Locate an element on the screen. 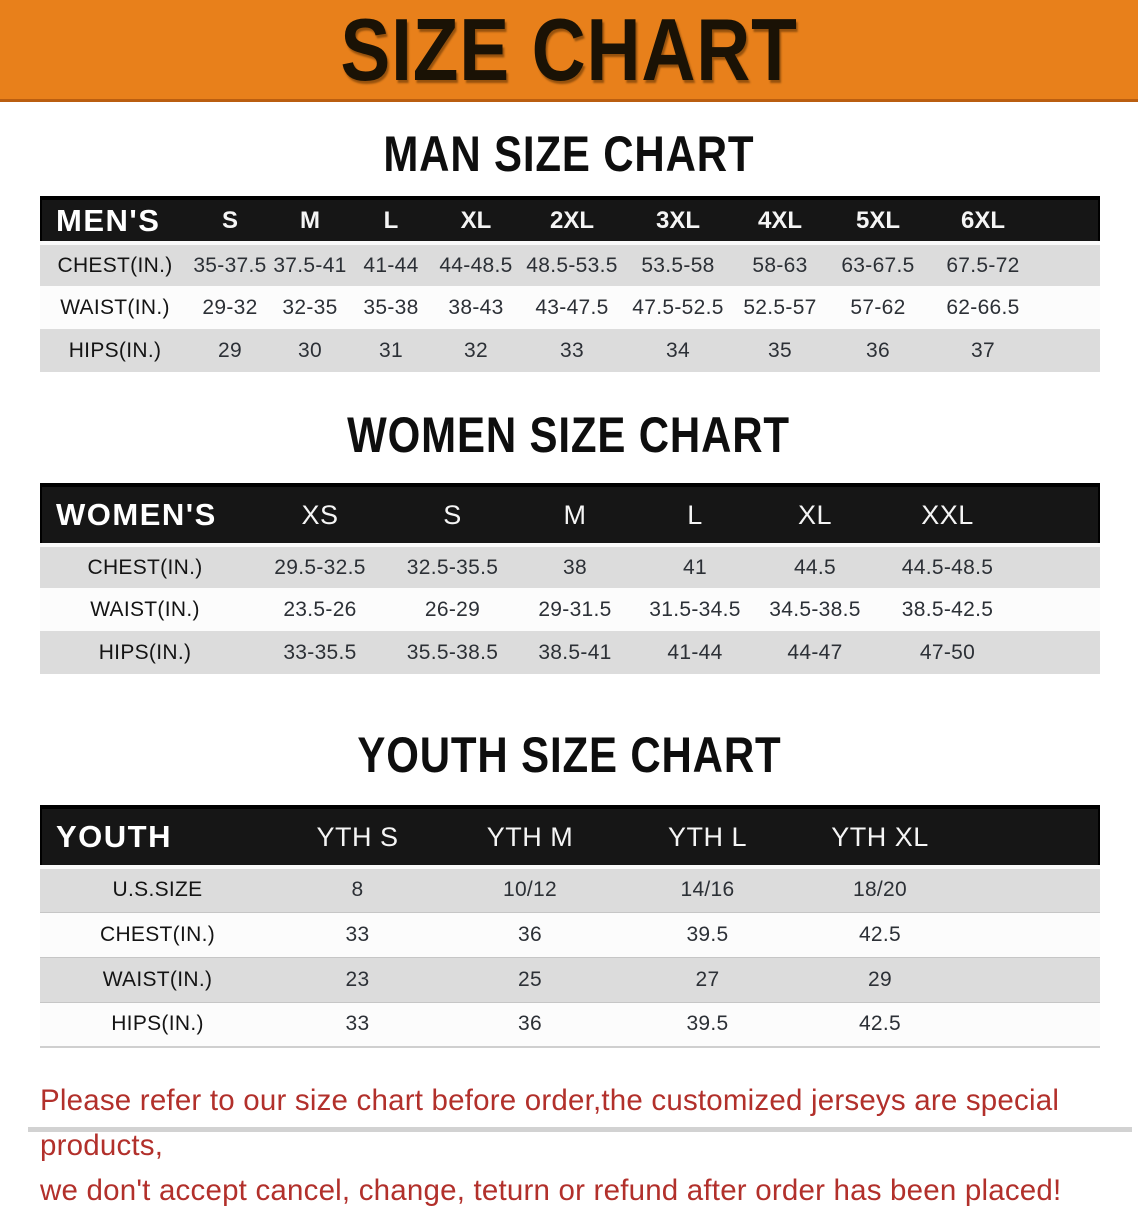 The width and height of the screenshot is (1138, 1213). measure-row: HIPS(IN.) 33 36 39.5 42.5 is located at coordinates (570, 1024).